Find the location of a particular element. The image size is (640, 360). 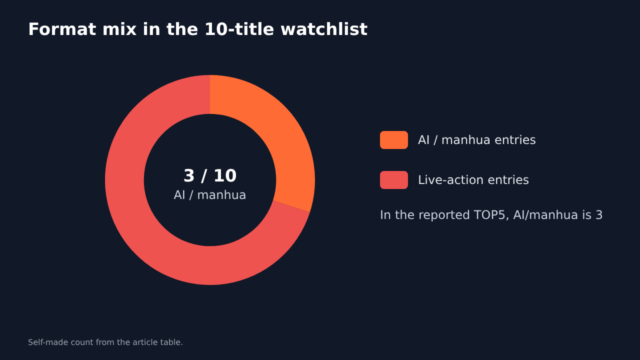

chart-title: Format mix in the 10-title watchlist is located at coordinates (198, 30).